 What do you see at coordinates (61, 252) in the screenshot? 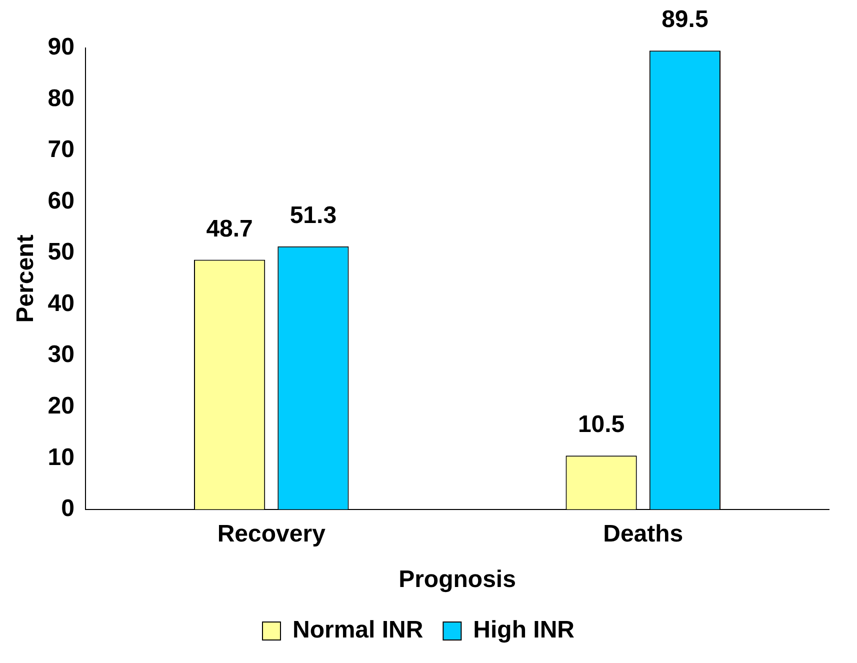
I see `y-tick-label: 50` at bounding box center [61, 252].